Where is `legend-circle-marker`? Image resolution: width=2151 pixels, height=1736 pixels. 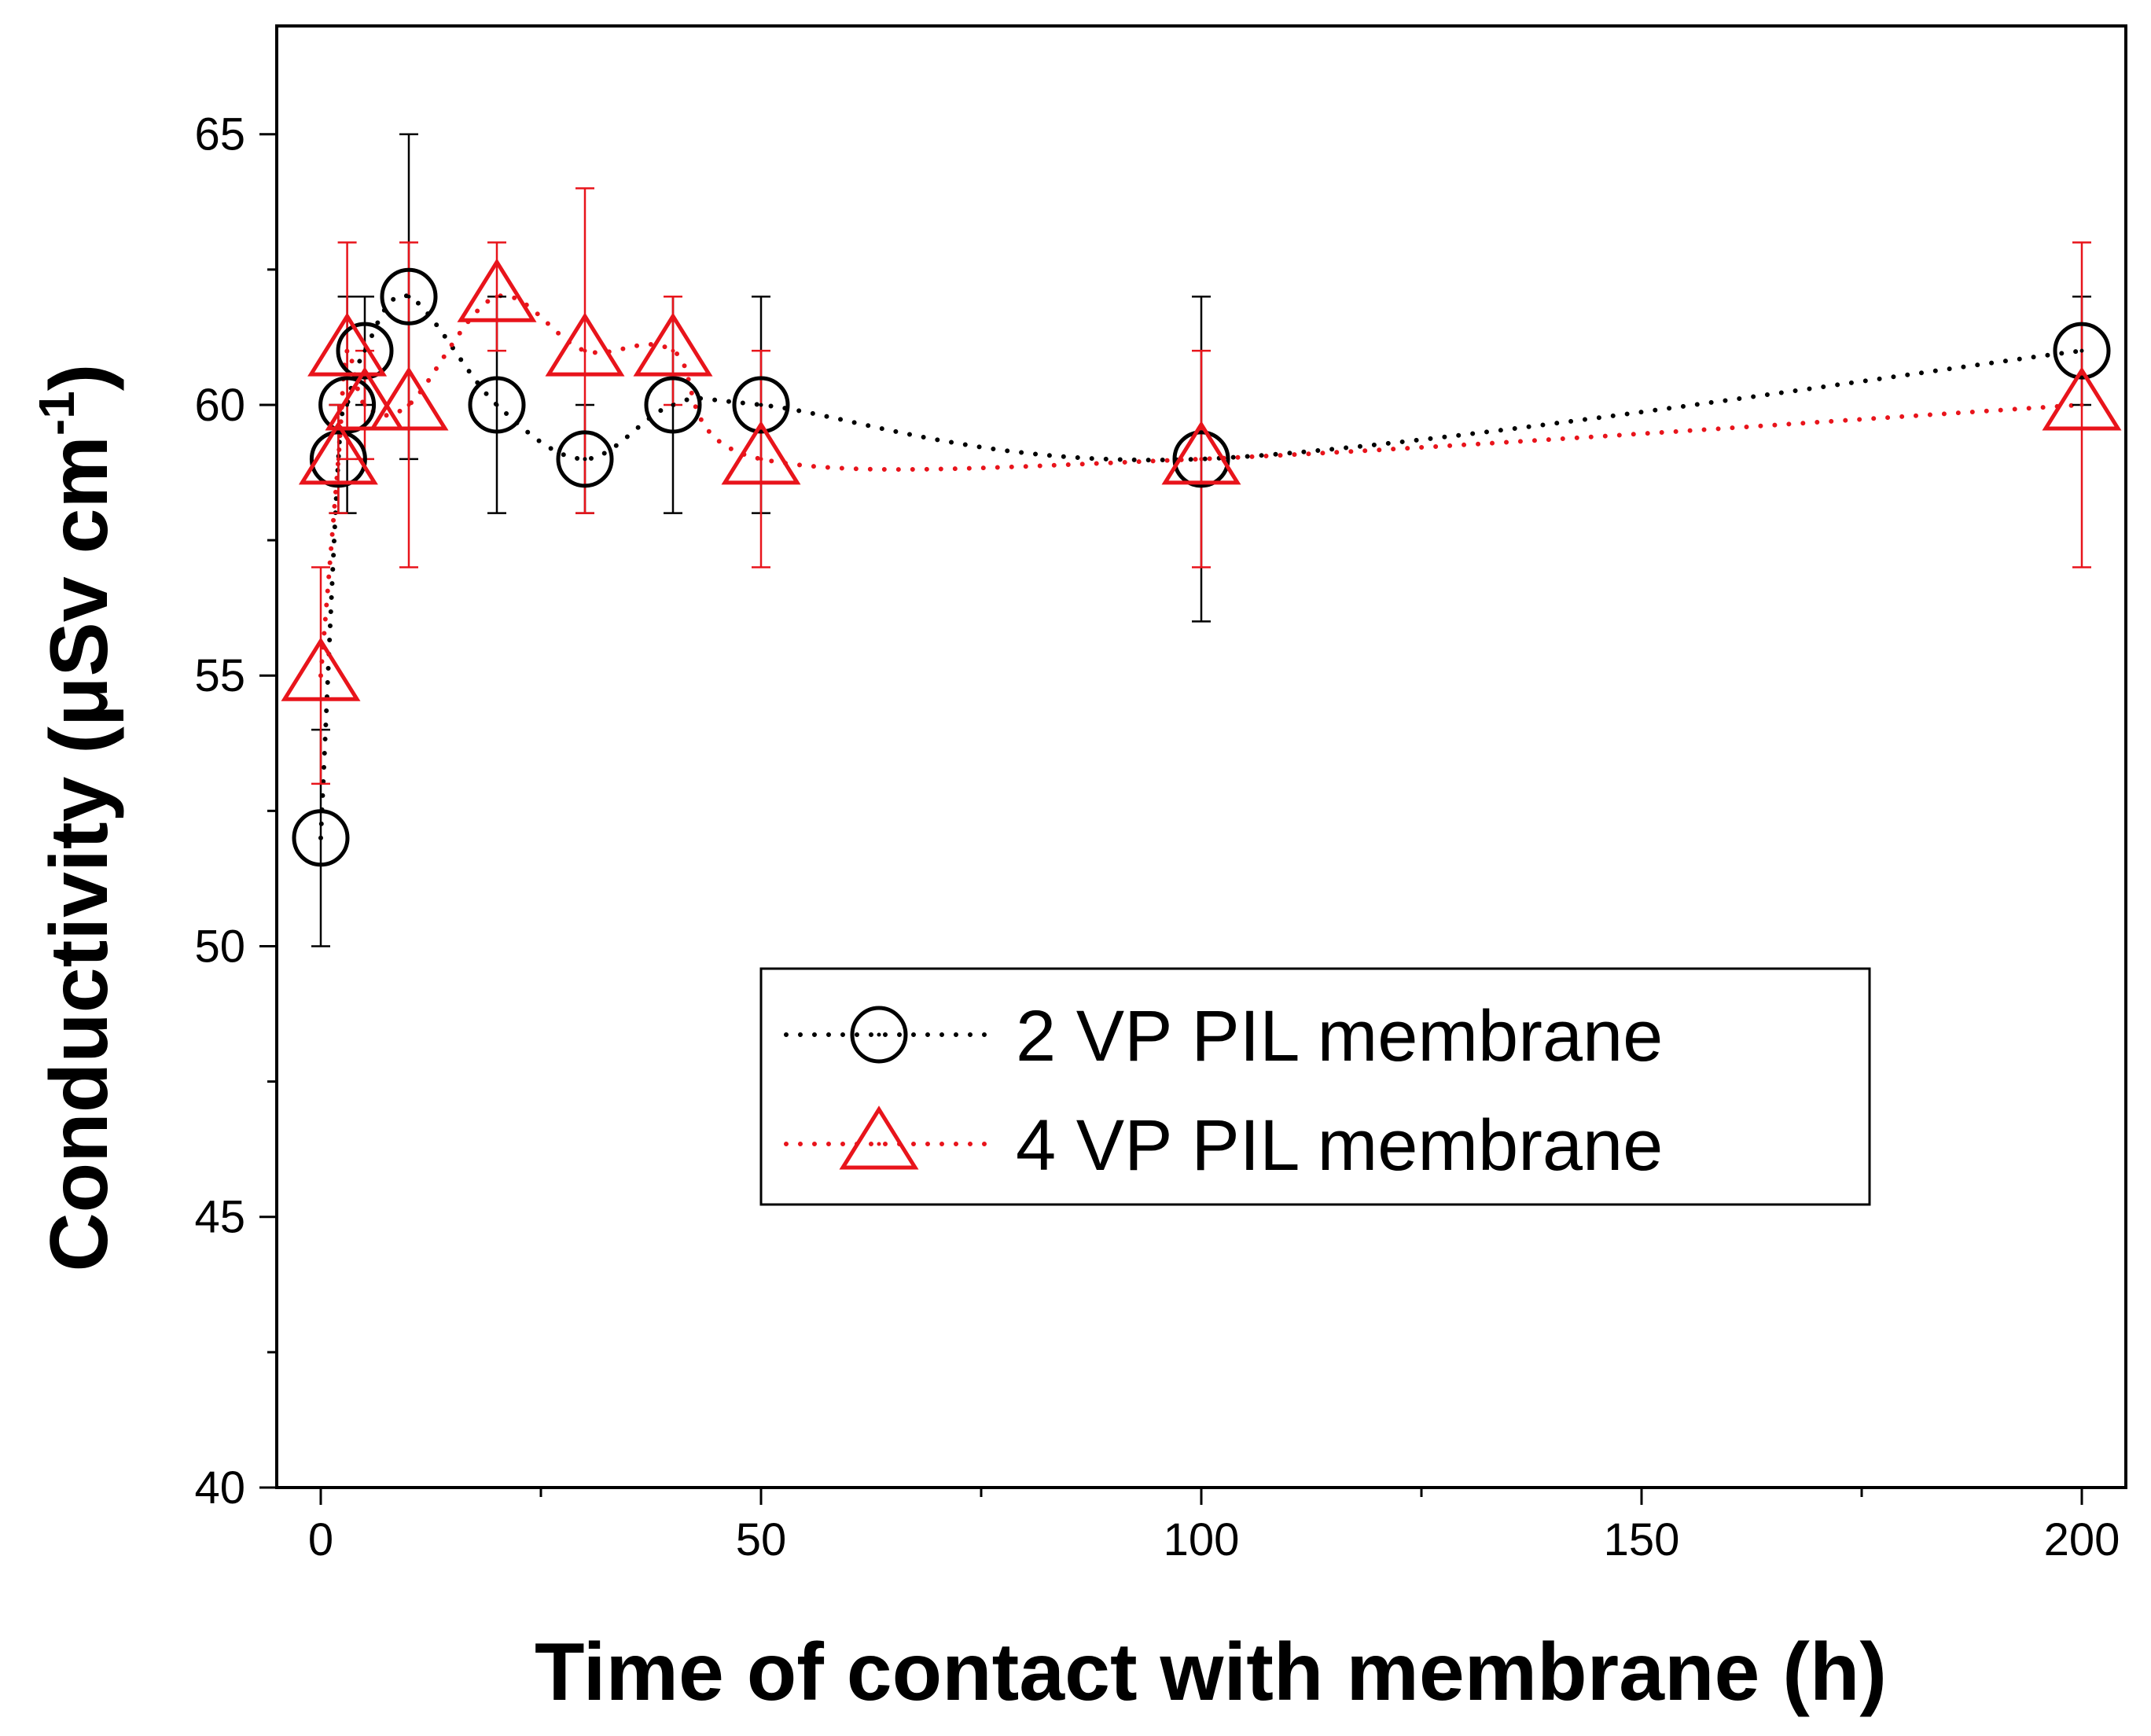 legend-circle-marker is located at coordinates (879, 1035).